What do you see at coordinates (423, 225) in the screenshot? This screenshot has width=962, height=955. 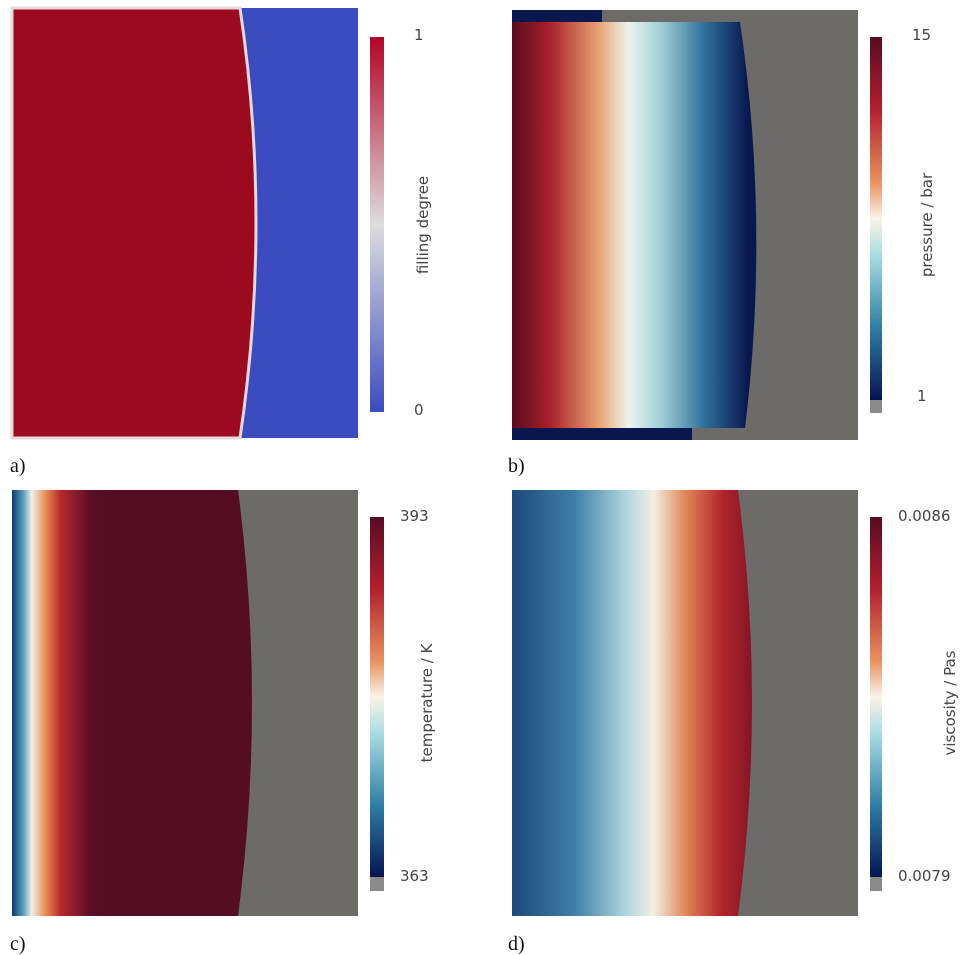 I see `colorbar-title: filling degree` at bounding box center [423, 225].